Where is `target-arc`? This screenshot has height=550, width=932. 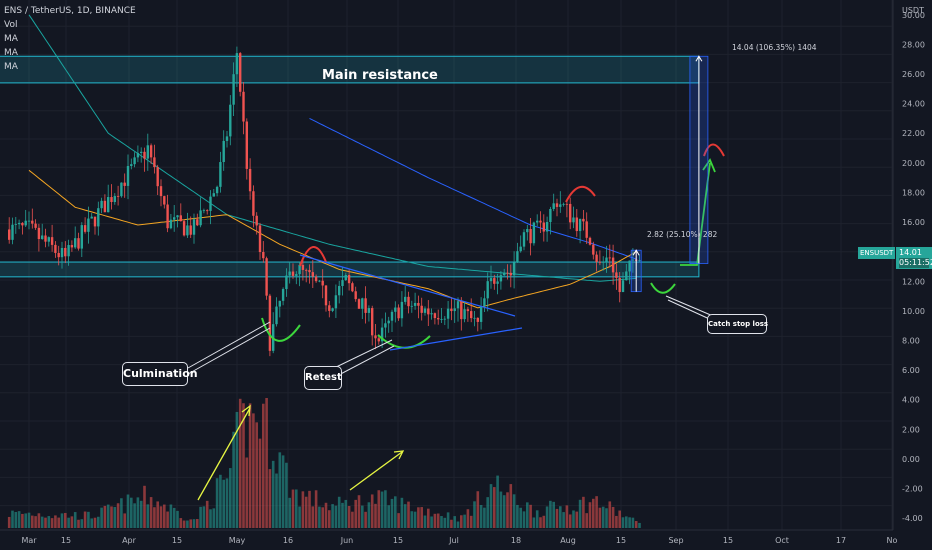
target-arc is located at coordinates (714, 150).